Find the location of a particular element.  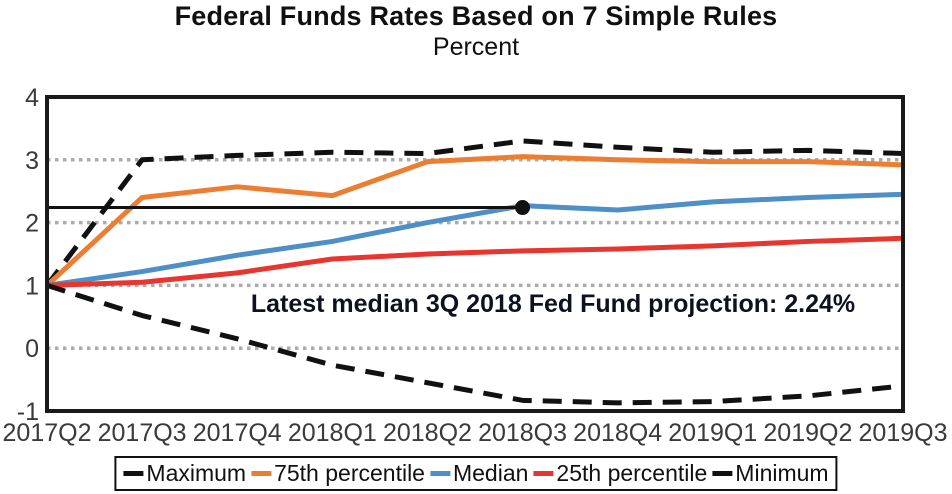

legend-item-75th-percentile: 75th percentile is located at coordinates (338, 473).